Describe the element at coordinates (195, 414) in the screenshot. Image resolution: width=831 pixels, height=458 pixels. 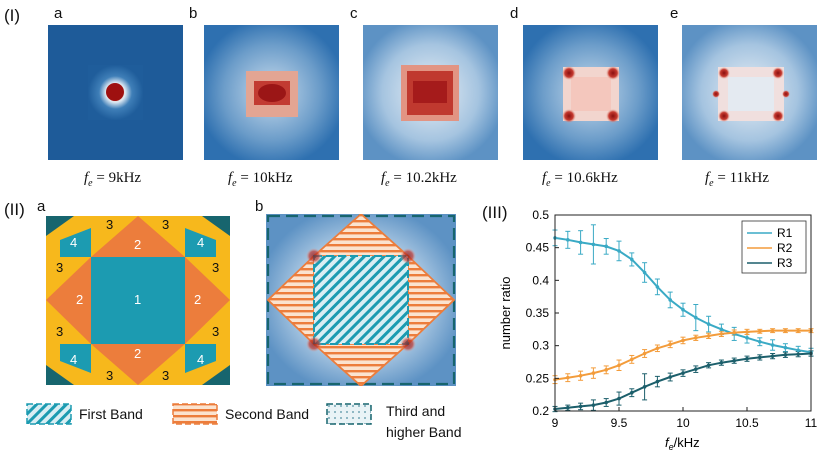
I see `second-band-swatch` at that location.